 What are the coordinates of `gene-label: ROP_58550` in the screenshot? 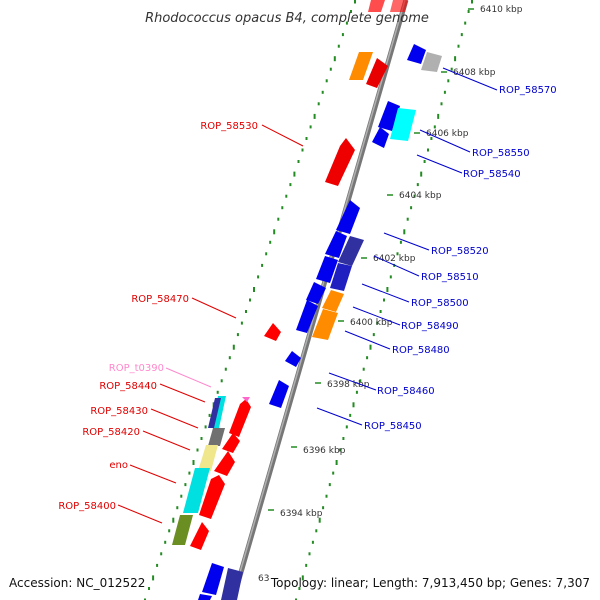 It's located at (501, 153).